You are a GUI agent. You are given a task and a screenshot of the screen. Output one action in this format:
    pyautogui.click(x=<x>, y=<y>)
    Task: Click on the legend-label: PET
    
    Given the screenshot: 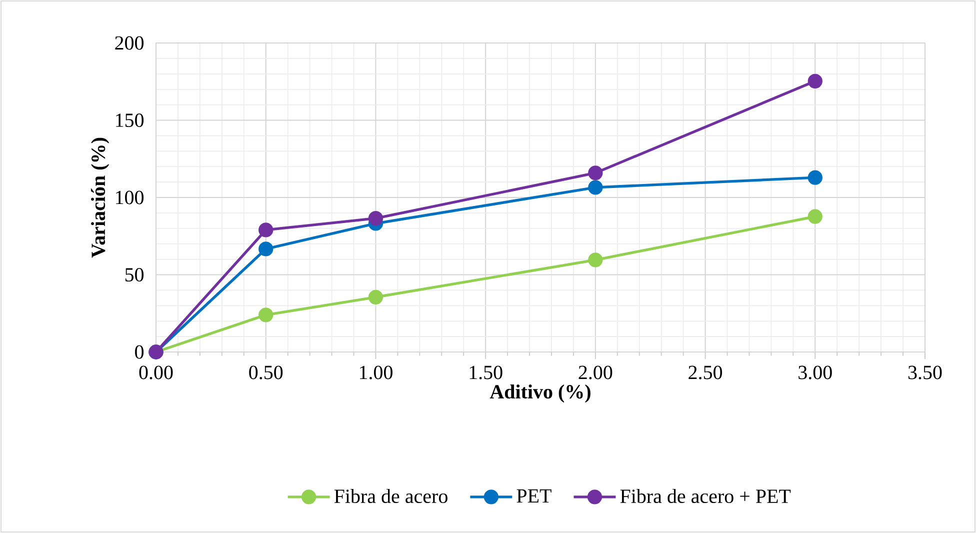 What is the action you would take?
    pyautogui.click(x=534, y=495)
    